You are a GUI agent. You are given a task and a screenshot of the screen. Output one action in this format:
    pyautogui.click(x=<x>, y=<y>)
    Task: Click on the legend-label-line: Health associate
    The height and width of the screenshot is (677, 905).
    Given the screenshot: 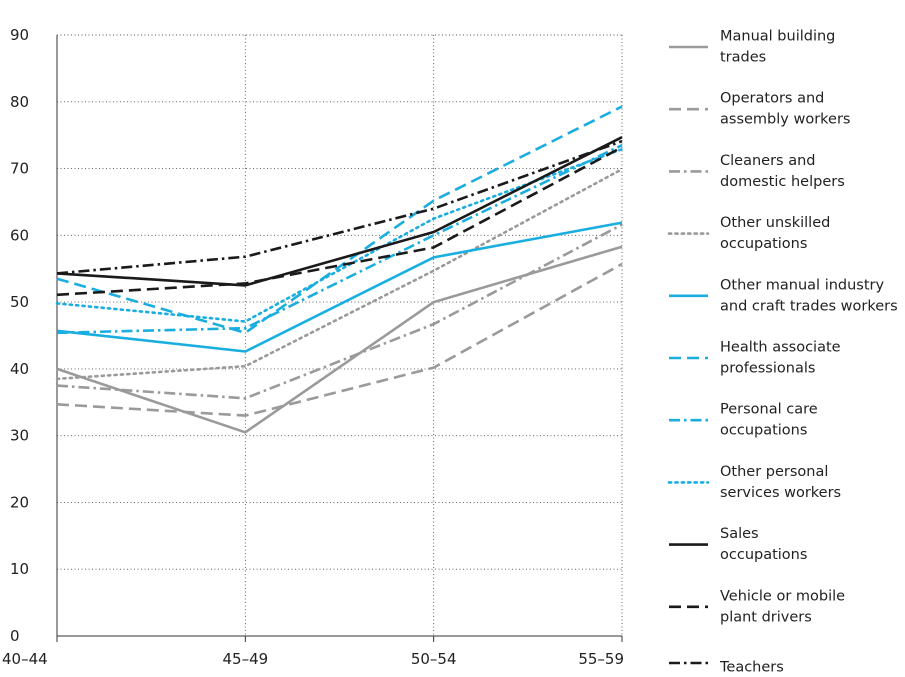 What is the action you would take?
    pyautogui.click(x=780, y=348)
    